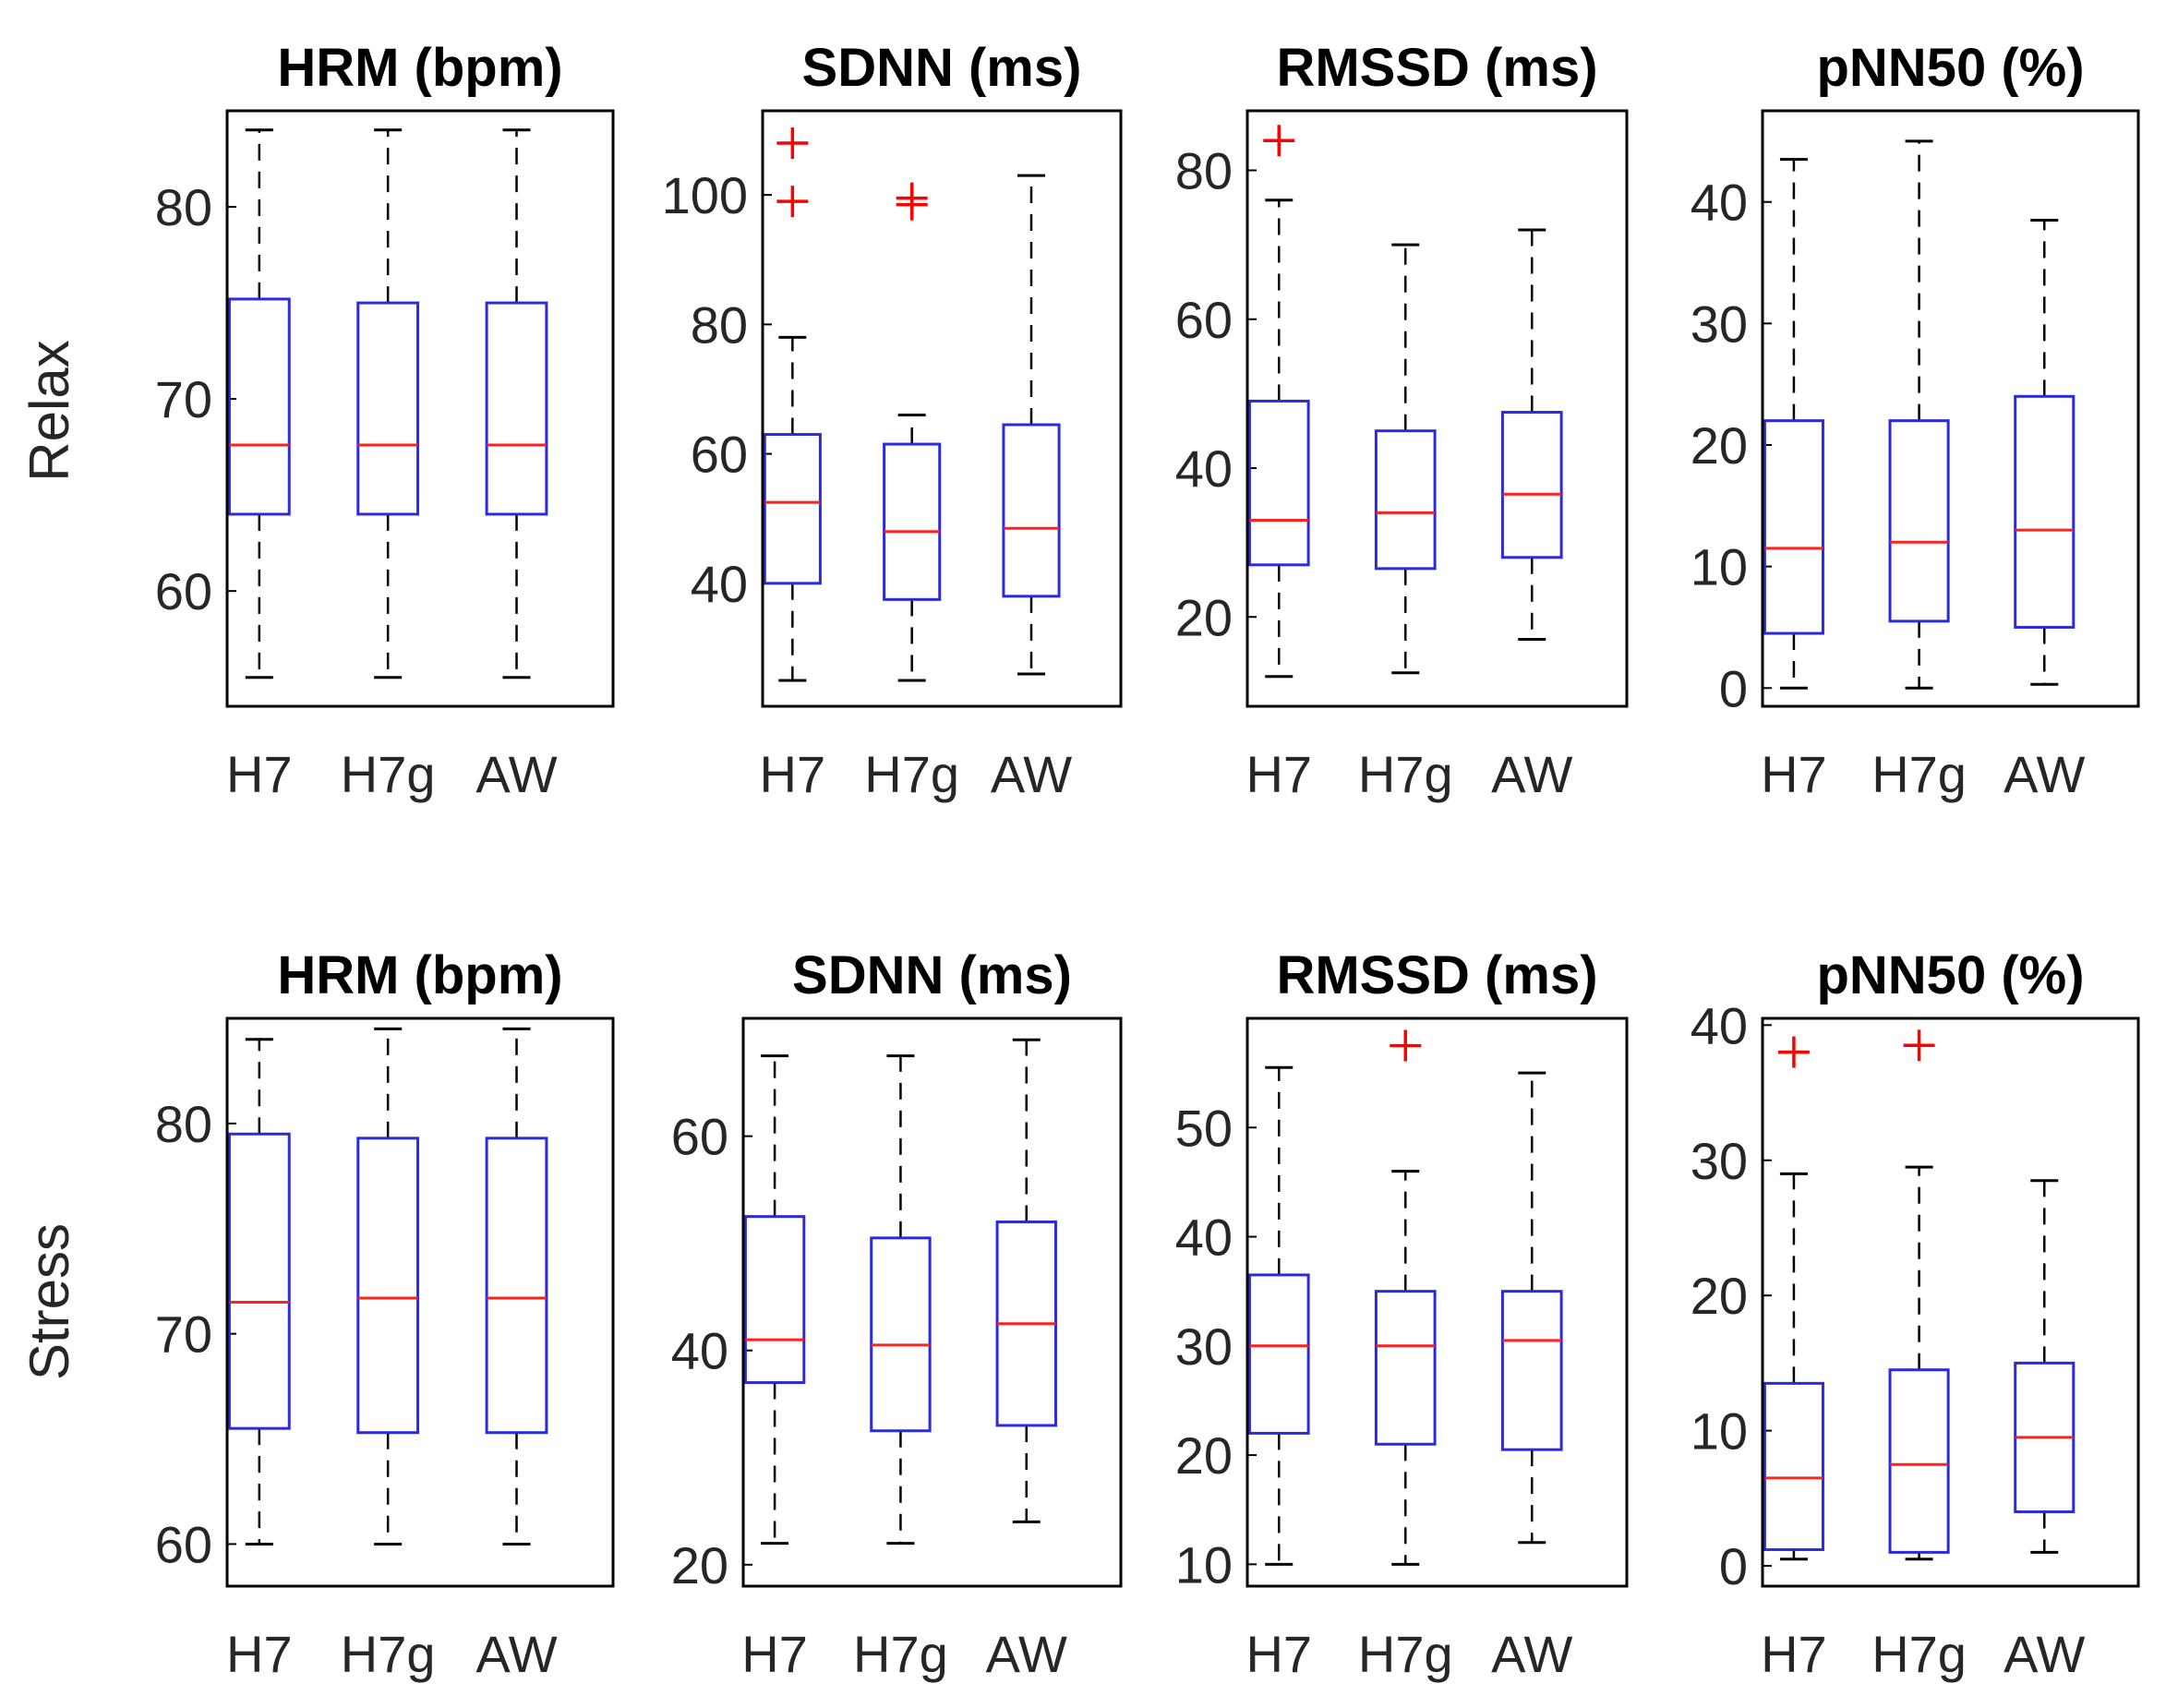  I want to click on row-label-relax: Relax, so click(49, 410).